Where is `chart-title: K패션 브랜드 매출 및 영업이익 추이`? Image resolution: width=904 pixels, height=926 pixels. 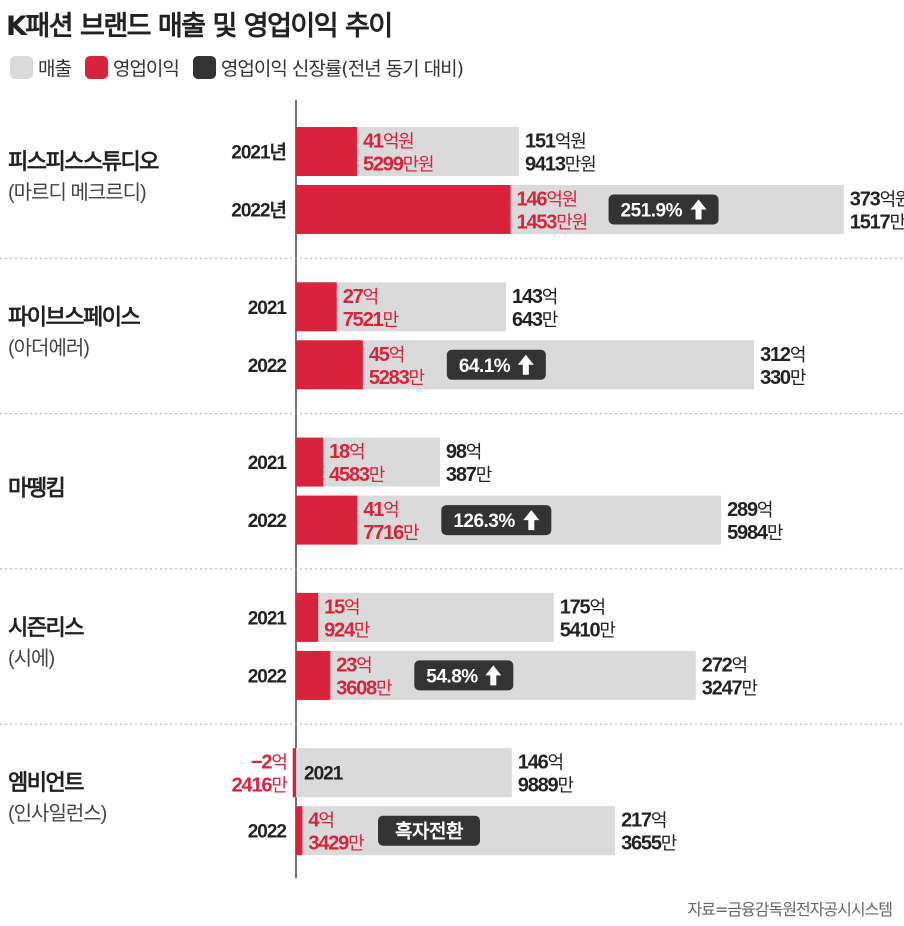 chart-title: K패션 브랜드 매출 및 영업이익 추이 is located at coordinates (199, 26).